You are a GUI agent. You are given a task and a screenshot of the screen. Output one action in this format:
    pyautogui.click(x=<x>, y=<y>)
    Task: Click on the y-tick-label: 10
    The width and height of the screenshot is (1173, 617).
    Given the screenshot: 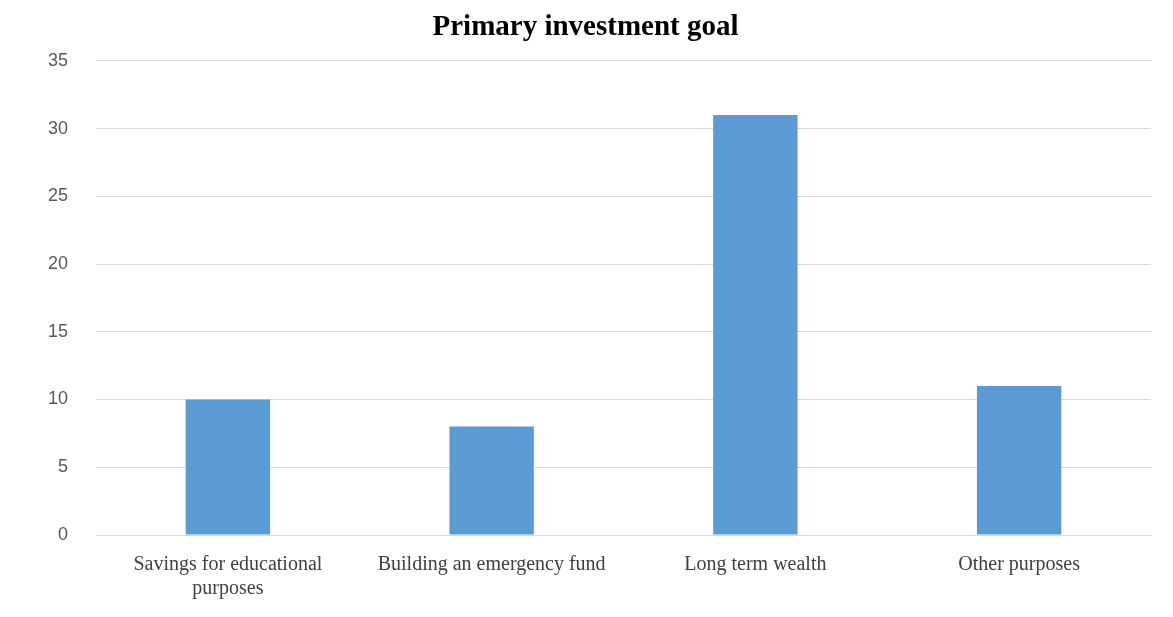 What is the action you would take?
    pyautogui.click(x=58, y=398)
    